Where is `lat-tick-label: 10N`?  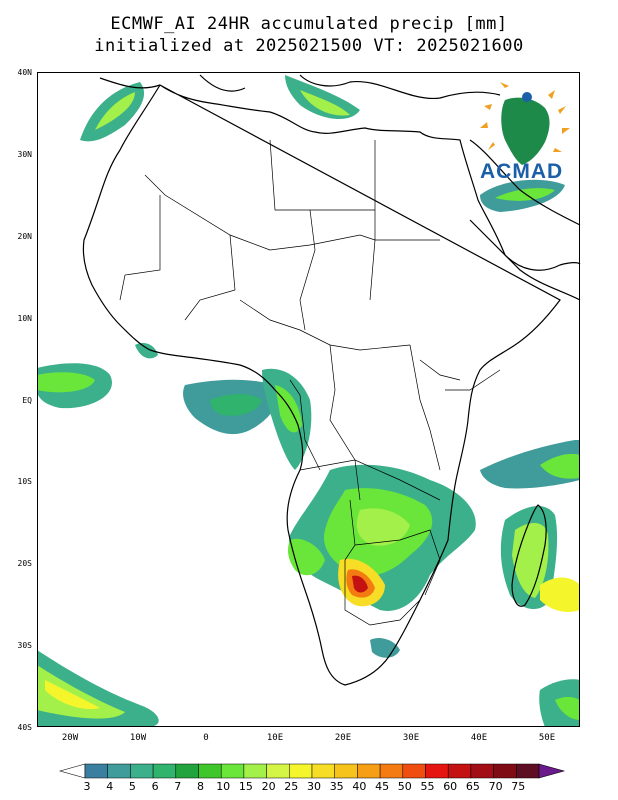 lat-tick-label: 10N is located at coordinates (24, 318).